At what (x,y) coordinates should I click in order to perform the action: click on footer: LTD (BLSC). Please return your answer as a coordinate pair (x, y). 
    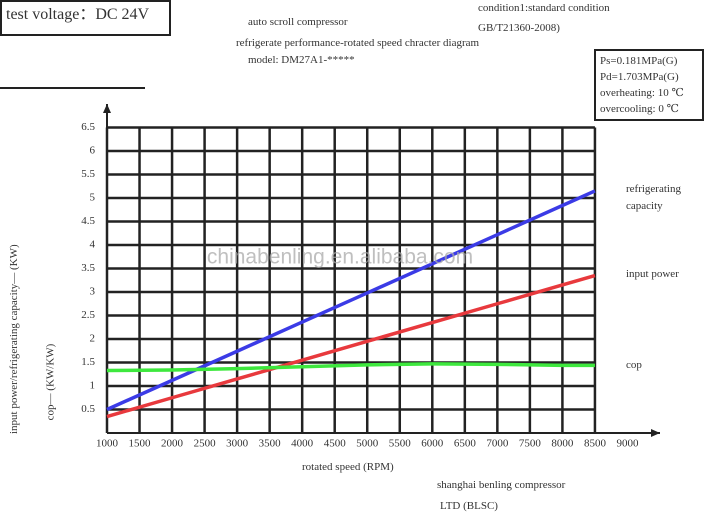
    Looking at the image, I should click on (469, 506).